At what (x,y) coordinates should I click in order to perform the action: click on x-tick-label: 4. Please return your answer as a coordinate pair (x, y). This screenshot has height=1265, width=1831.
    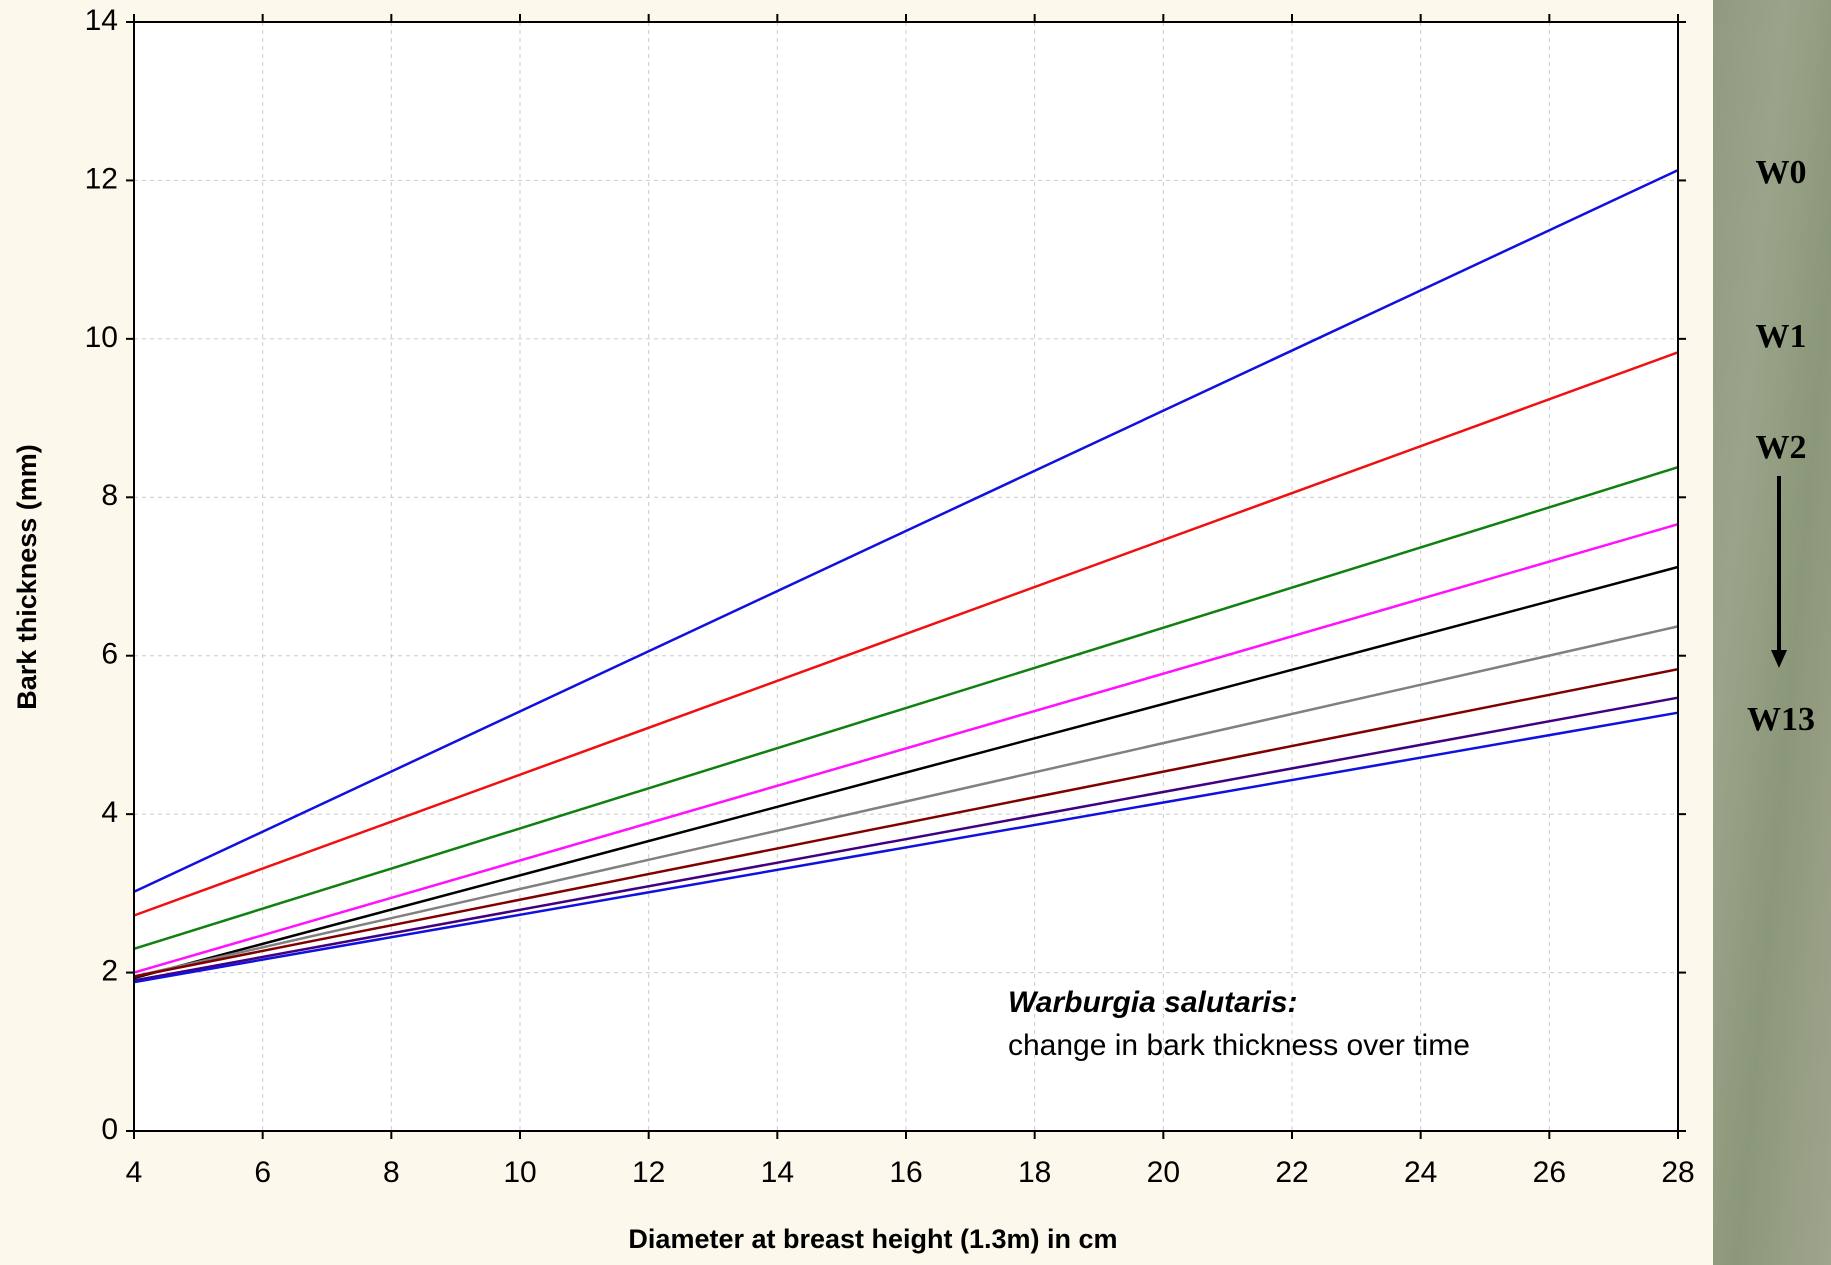
    Looking at the image, I should click on (134, 1172).